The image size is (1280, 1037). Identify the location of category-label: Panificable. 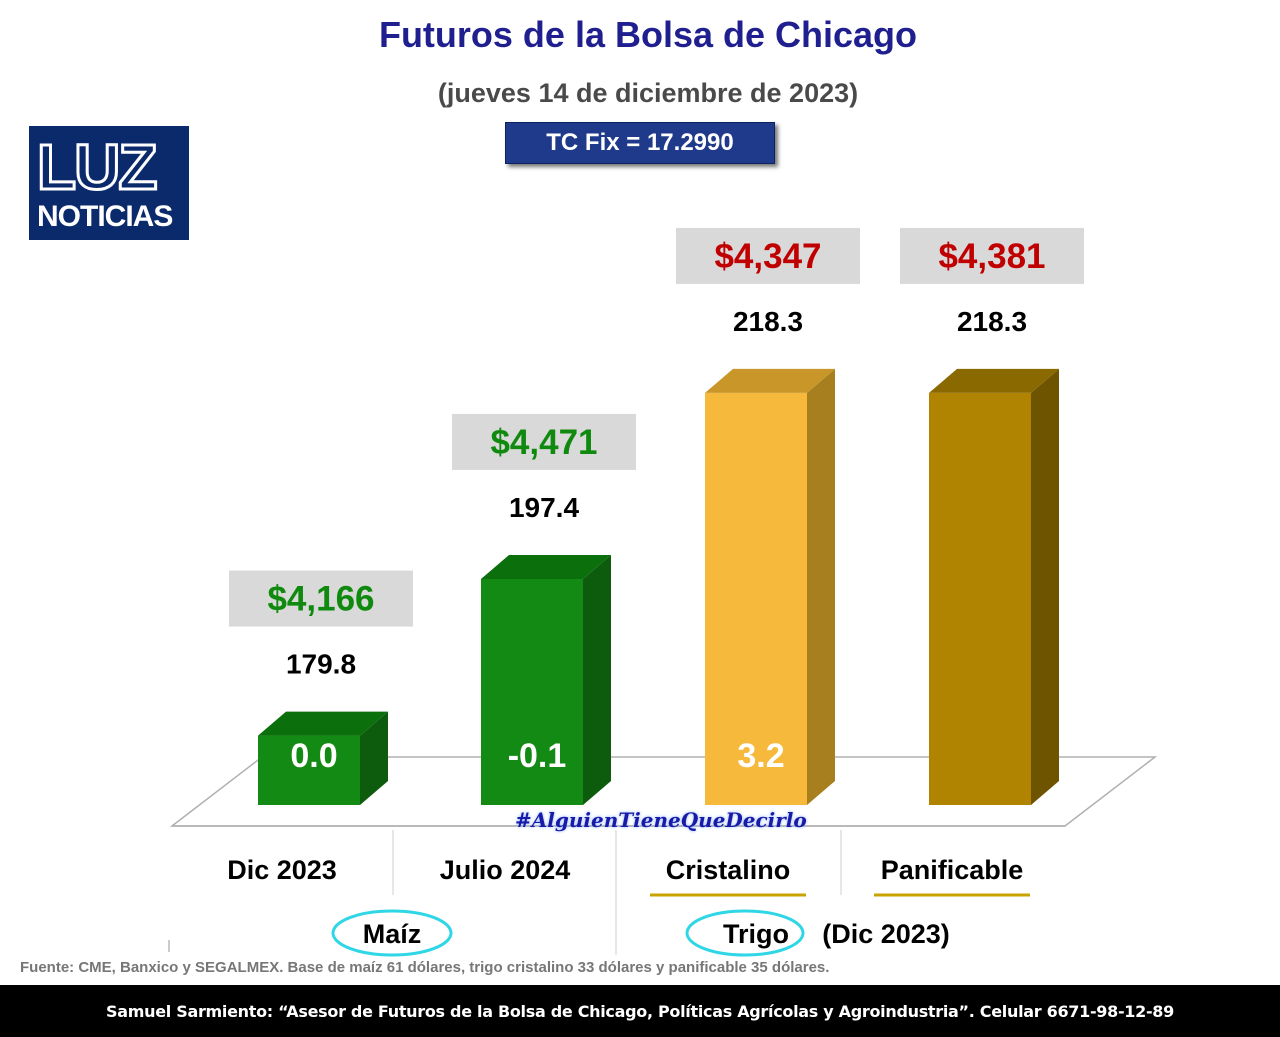
(952, 870).